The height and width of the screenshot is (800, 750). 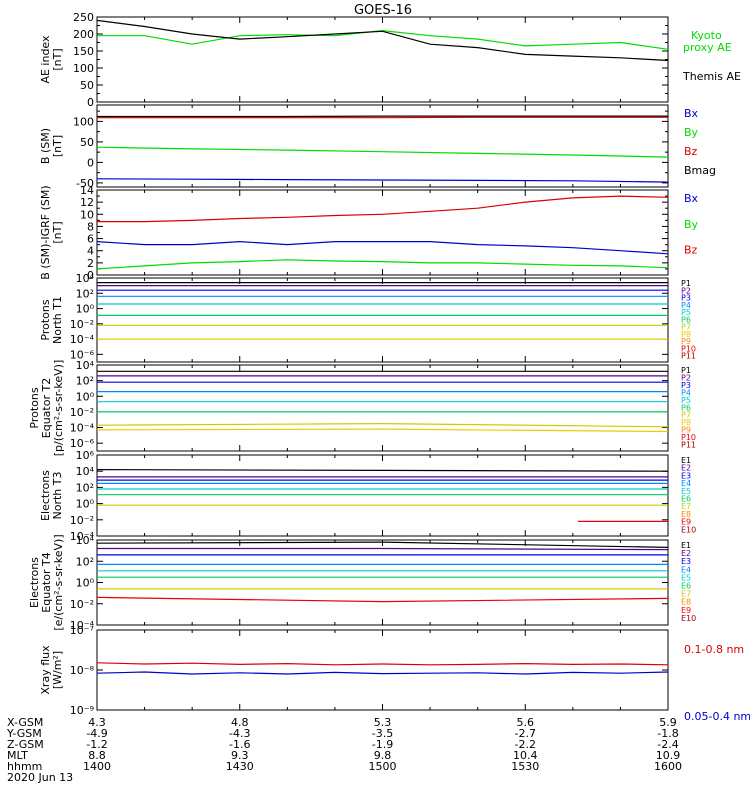 What do you see at coordinates (87, 202) in the screenshot?
I see `y-tick-label: 12` at bounding box center [87, 202].